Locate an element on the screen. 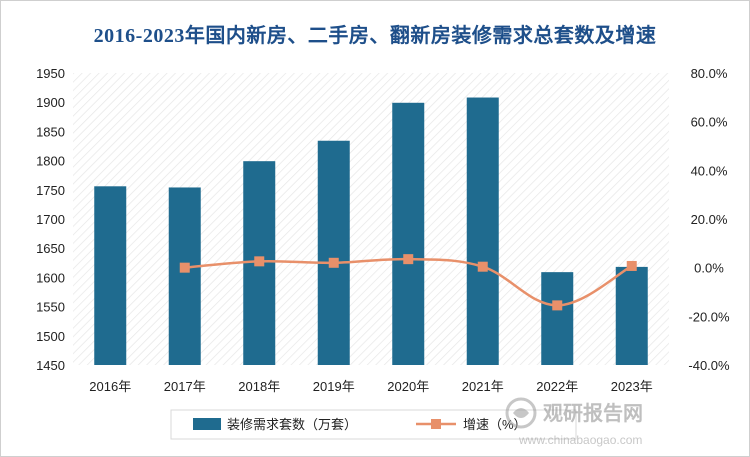 The height and width of the screenshot is (457, 750). chart-title: 2016-2023年国内新房、二手房、翻新房装修需求总套数及增速 is located at coordinates (375, 36).